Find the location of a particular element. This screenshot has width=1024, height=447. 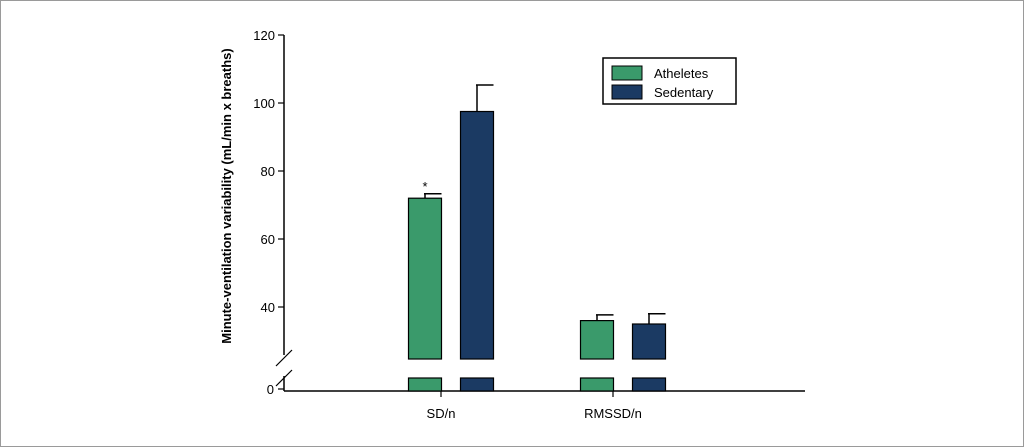

y-tick-label: 80 is located at coordinates (268, 171).